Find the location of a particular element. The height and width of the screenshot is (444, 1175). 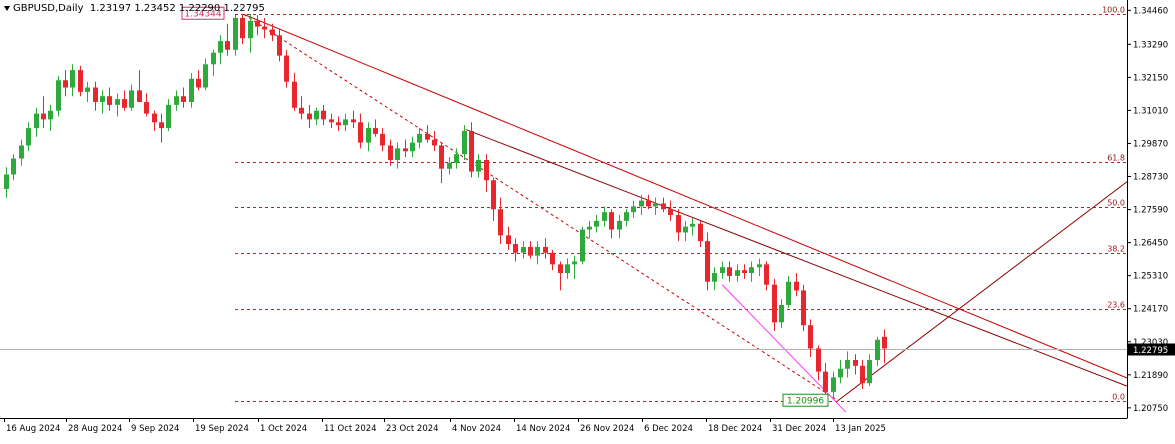

time-tick-label: 28 Aug 2024 is located at coordinates (95, 429).